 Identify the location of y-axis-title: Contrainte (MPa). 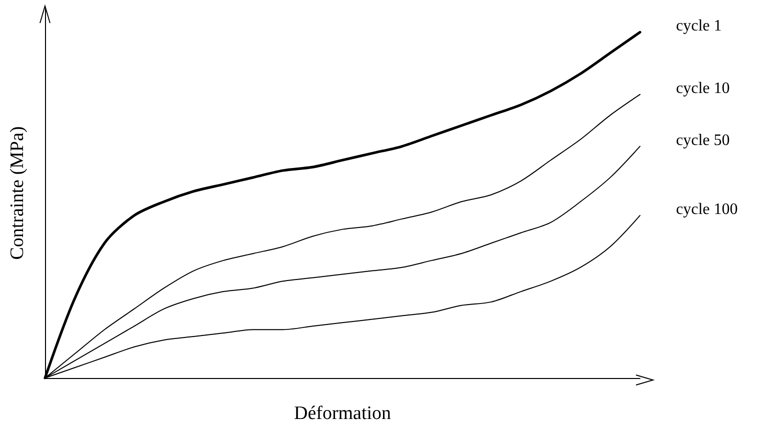
(17, 193).